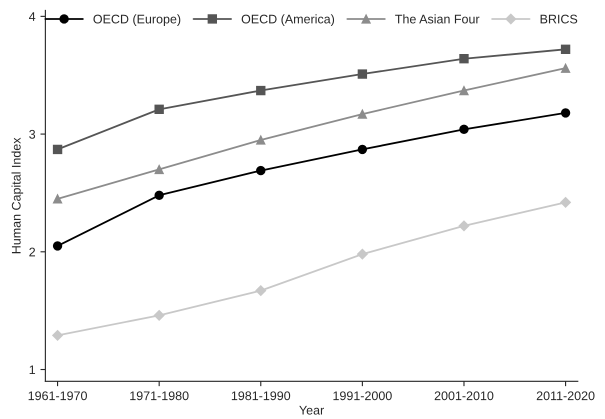  Describe the element at coordinates (17, 196) in the screenshot. I see `y-axis-title: Human Capital Index` at that location.